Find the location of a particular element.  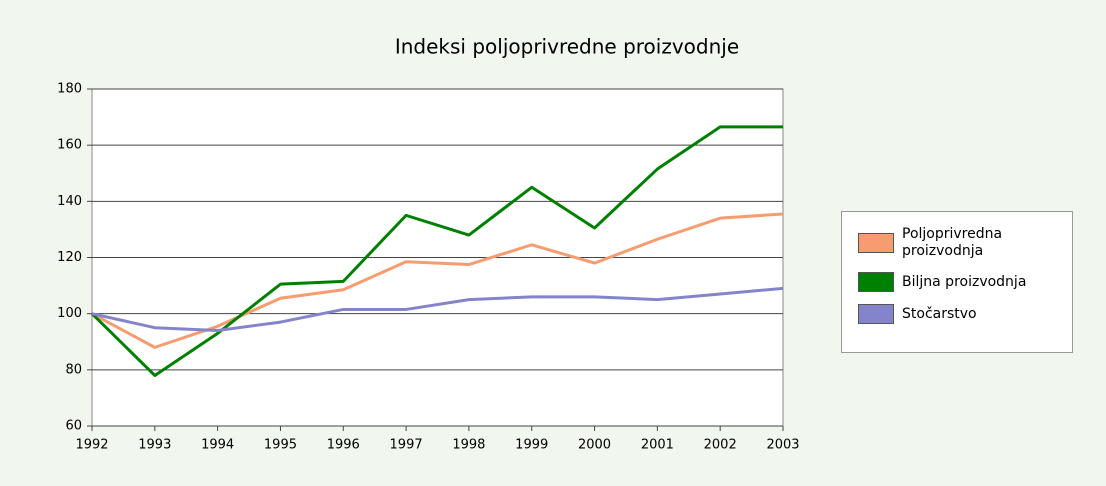

x-tick-label: 1992 is located at coordinates (91, 445).